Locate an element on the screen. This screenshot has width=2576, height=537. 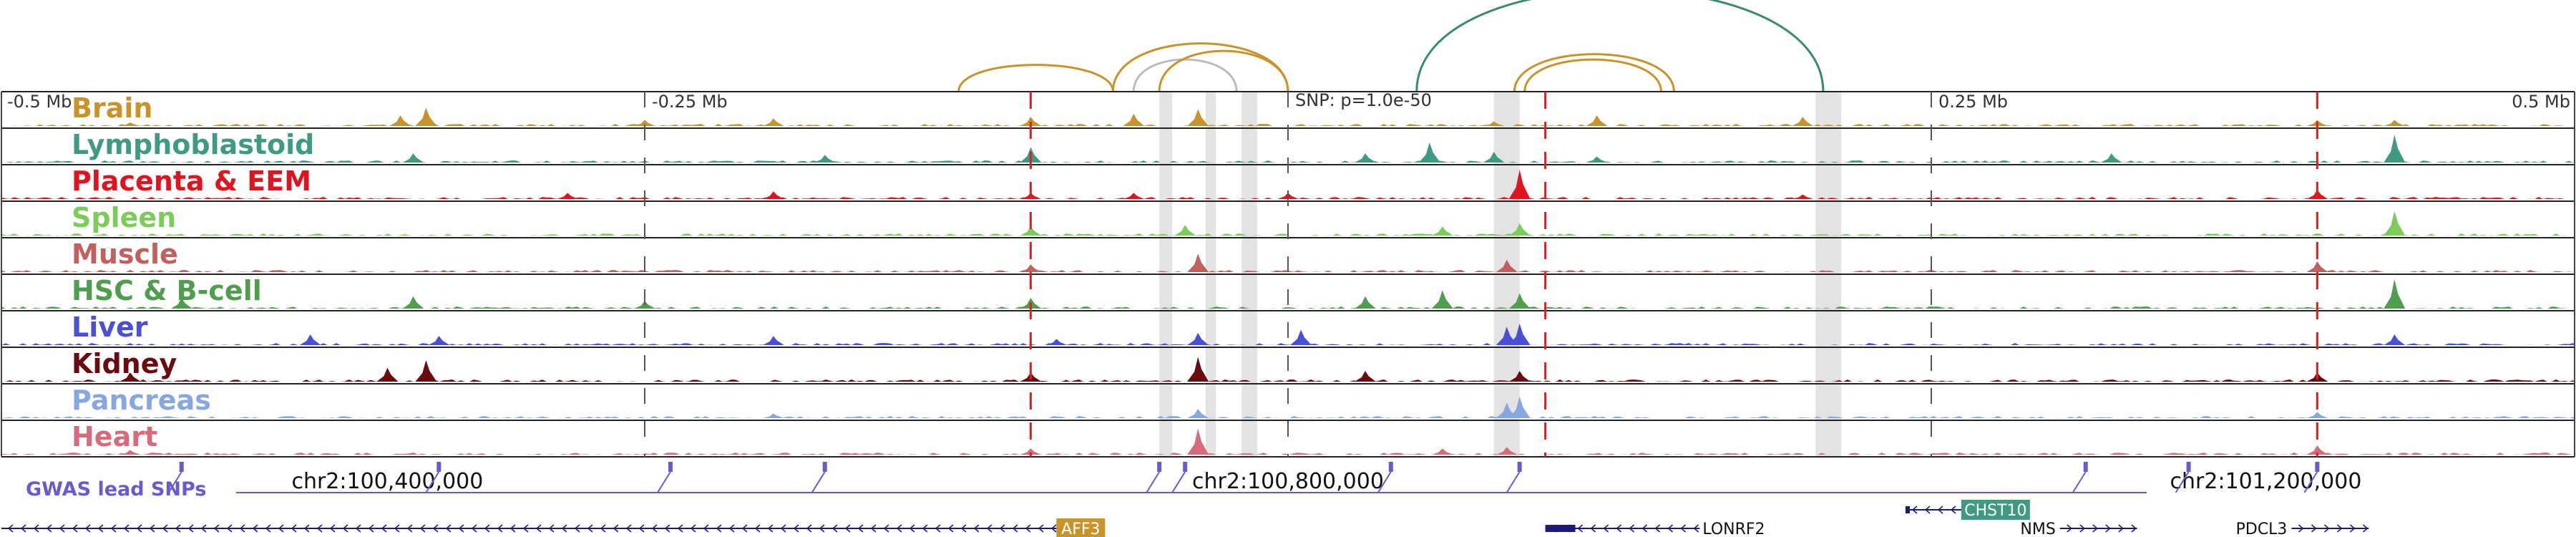
track-label: Heart is located at coordinates (114, 437).